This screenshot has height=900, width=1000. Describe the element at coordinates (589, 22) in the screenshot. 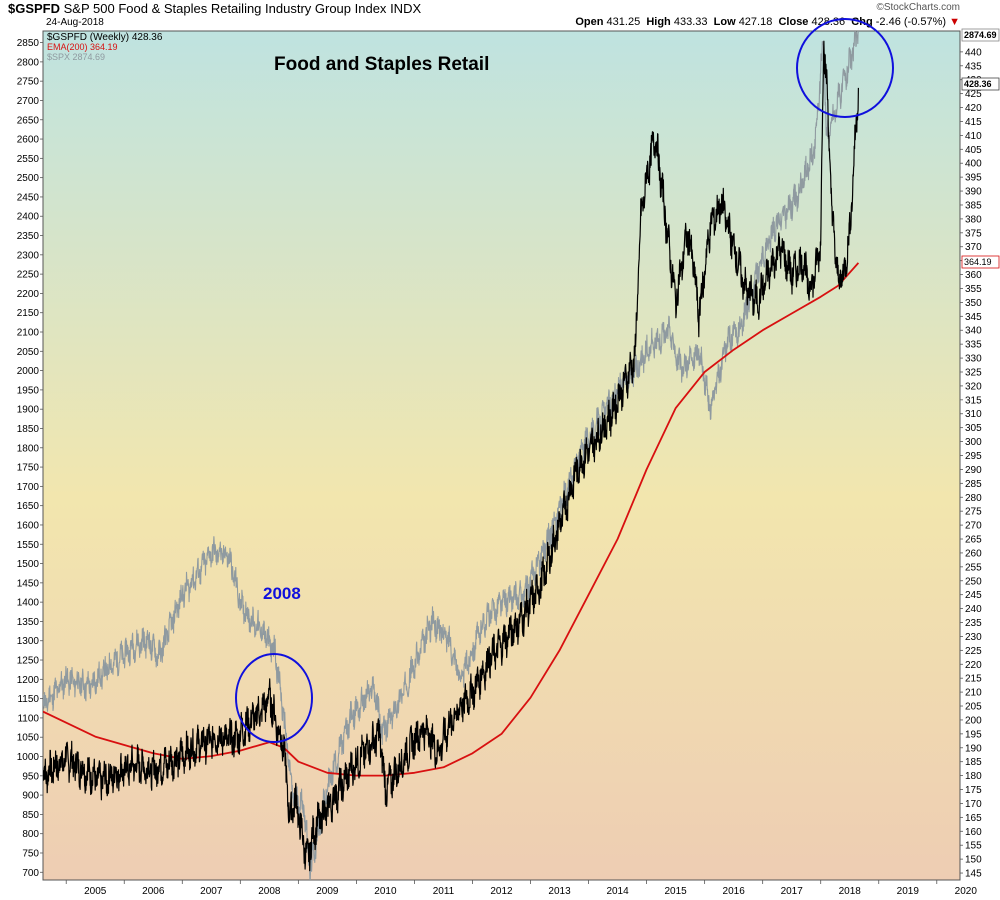

I see `open-label: Open` at that location.